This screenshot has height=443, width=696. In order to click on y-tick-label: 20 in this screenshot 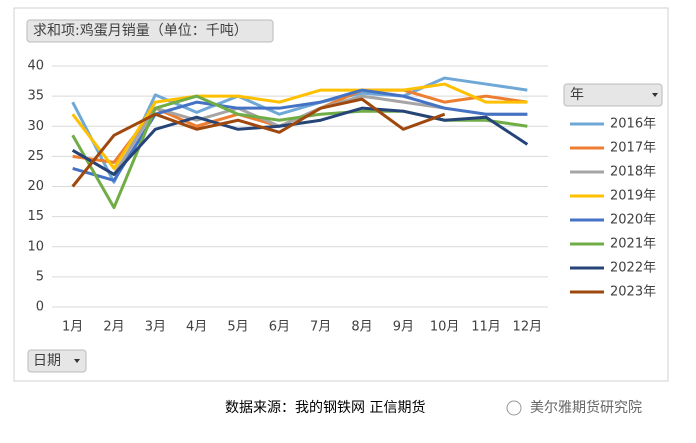, I will do `click(35, 186)`.